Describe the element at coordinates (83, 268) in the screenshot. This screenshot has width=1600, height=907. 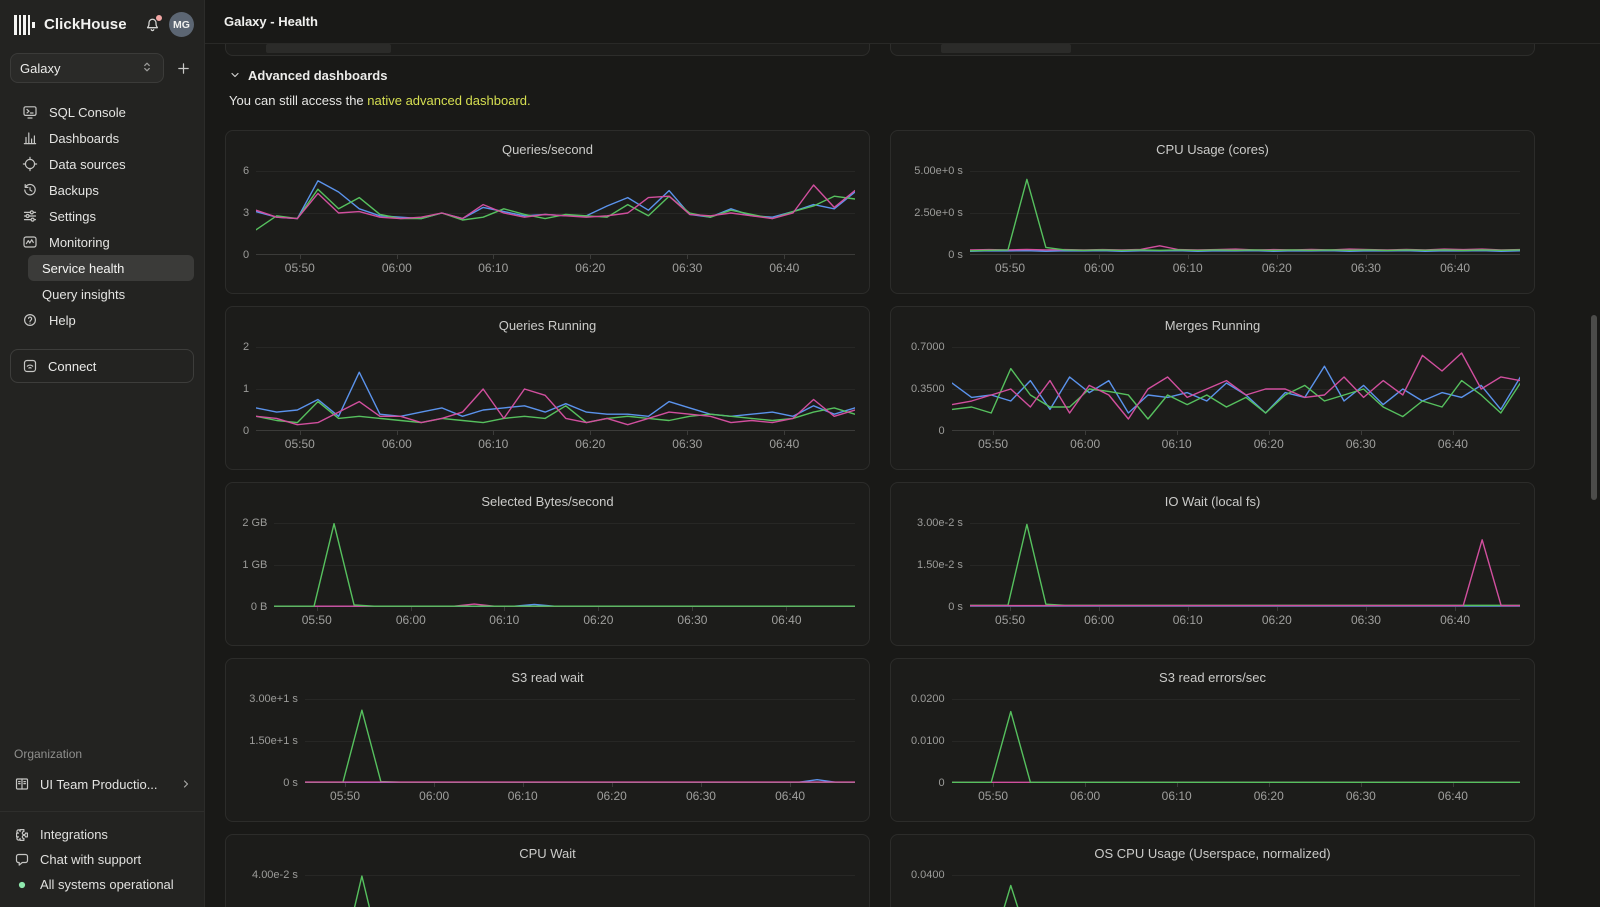
I see `sidebar-item-label: Service health` at that location.